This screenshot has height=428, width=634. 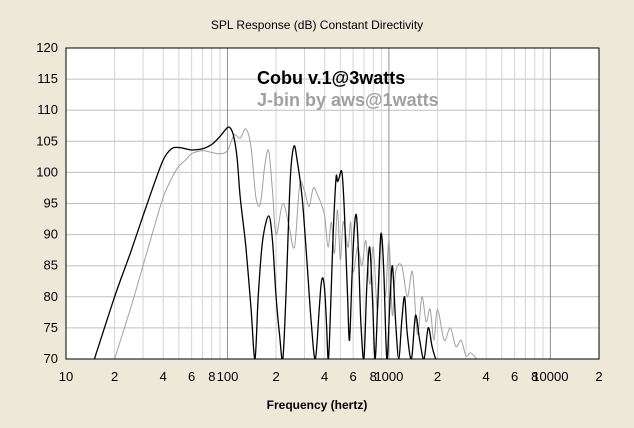 What do you see at coordinates (47, 171) in the screenshot?
I see `y-tick-label: 100` at bounding box center [47, 171].